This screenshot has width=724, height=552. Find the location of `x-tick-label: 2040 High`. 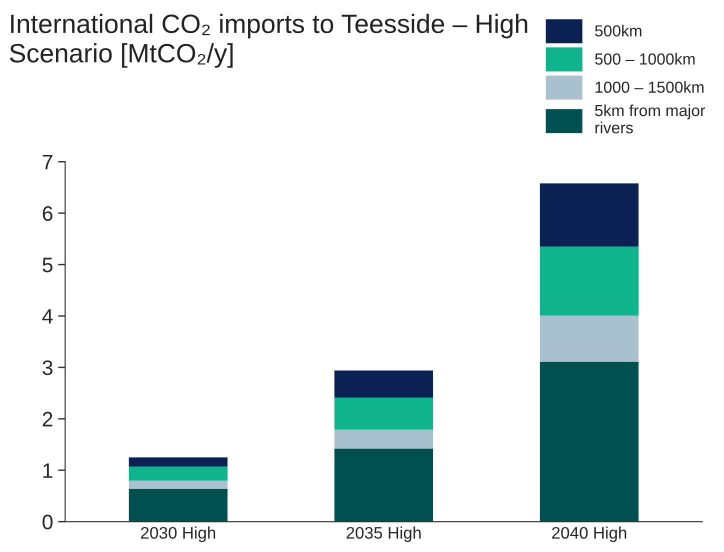

x-tick-label: 2040 High is located at coordinates (589, 534).